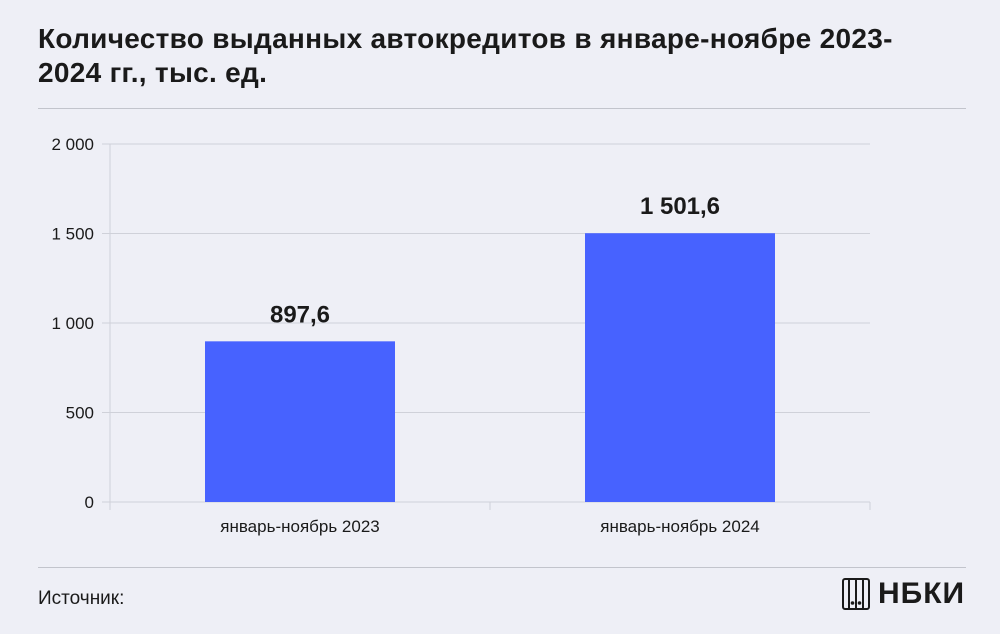 The image size is (1000, 634). I want to click on data-label: 1 501,6, so click(680, 206).